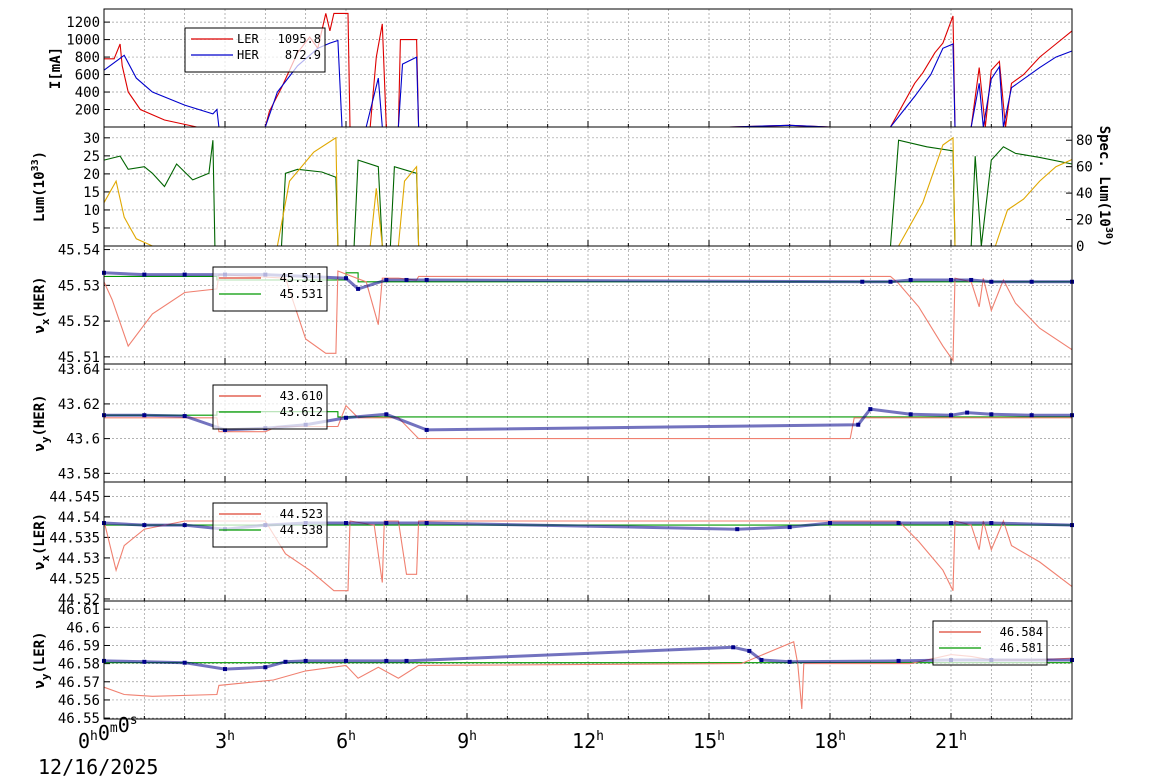 Image resolution: width=1154 pixels, height=782 pixels. I want to click on y-tick-label: 44.53, so click(79, 559).